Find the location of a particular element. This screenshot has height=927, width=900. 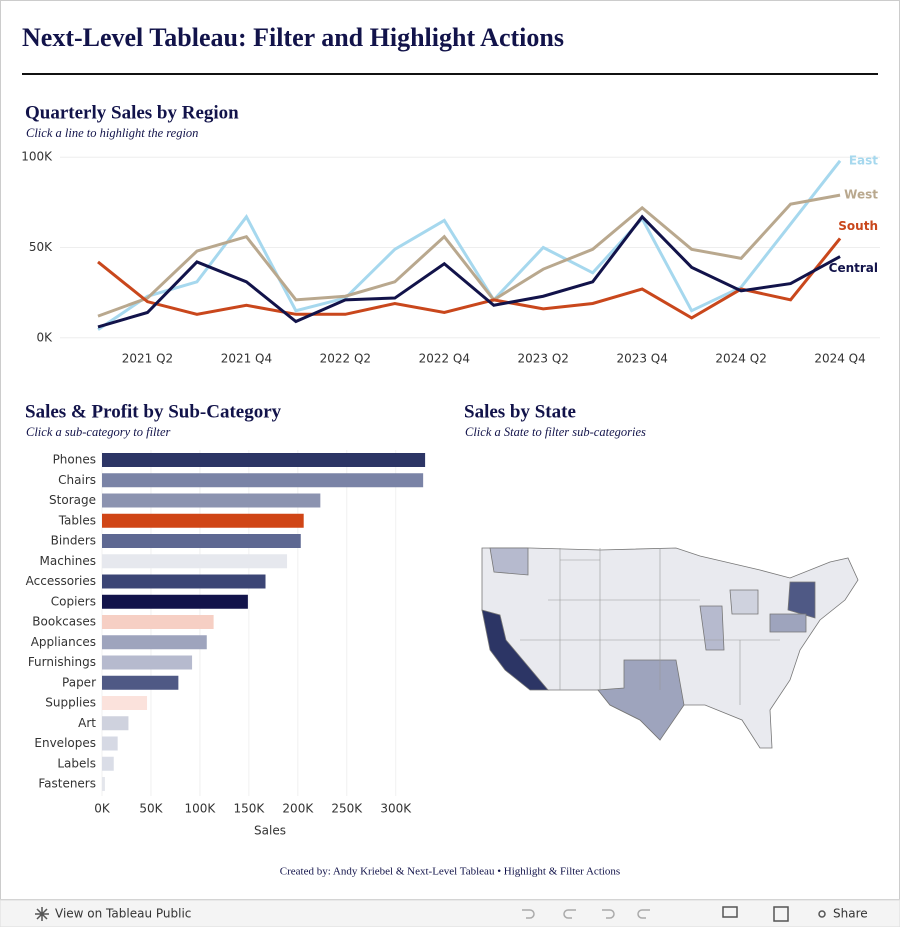

chart-title: Sales by State is located at coordinates (520, 411).